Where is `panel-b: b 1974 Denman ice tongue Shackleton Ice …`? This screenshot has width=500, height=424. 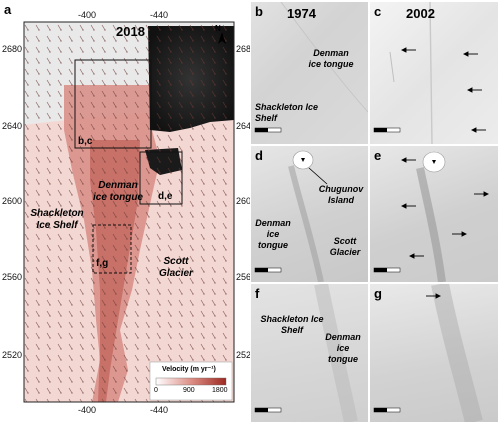 panel-b: b 1974 Denman ice tongue Shackleton Ice … is located at coordinates (309, 73).